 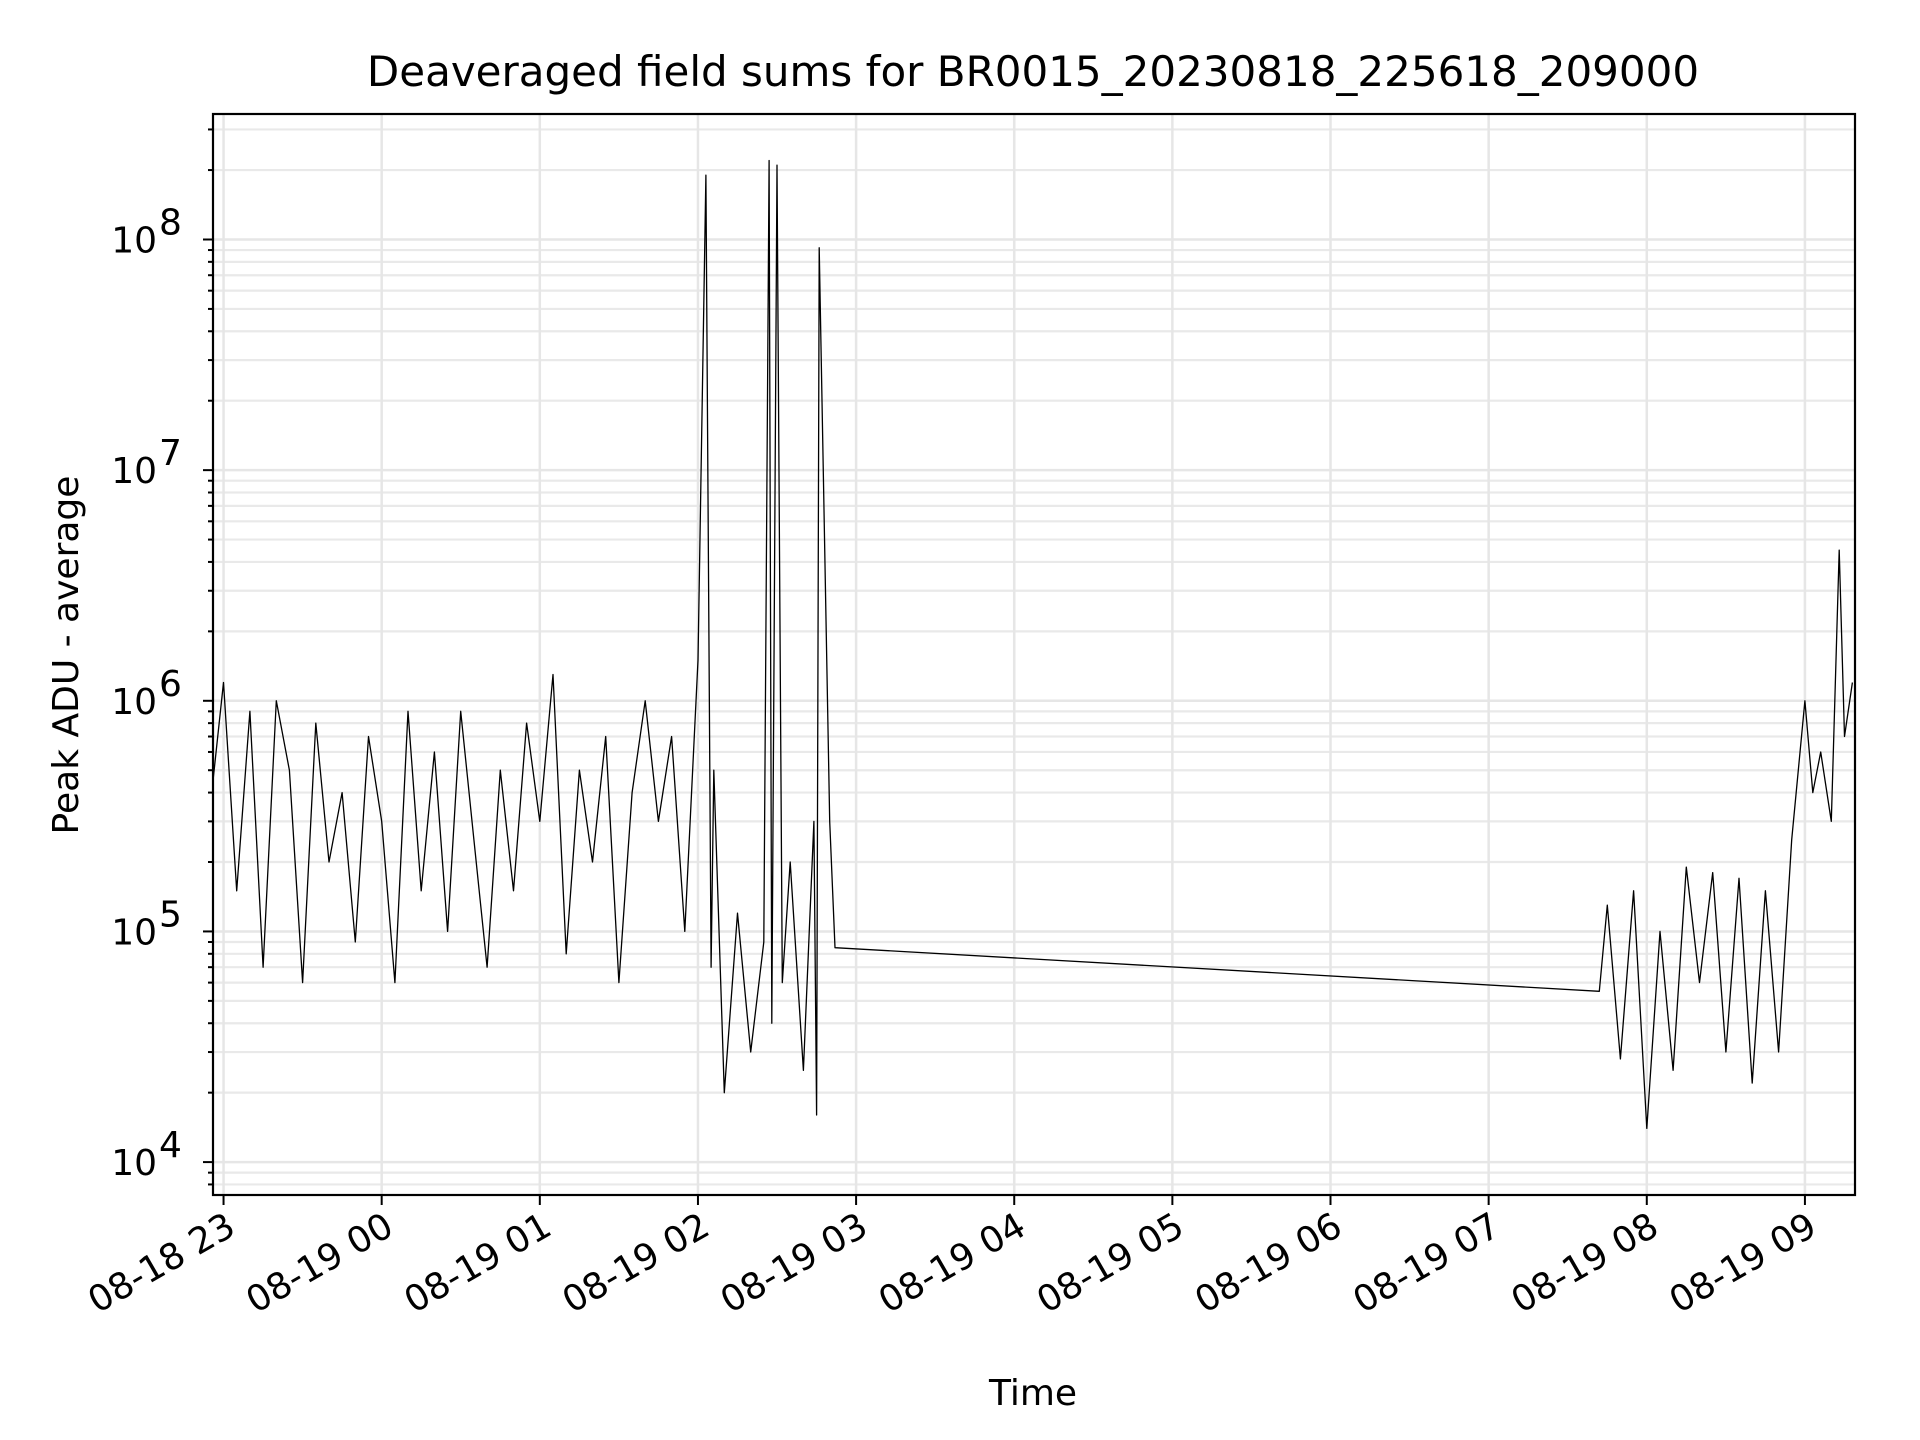 I want to click on x-tick-label: 08-19 04, so click(x=952, y=1263).